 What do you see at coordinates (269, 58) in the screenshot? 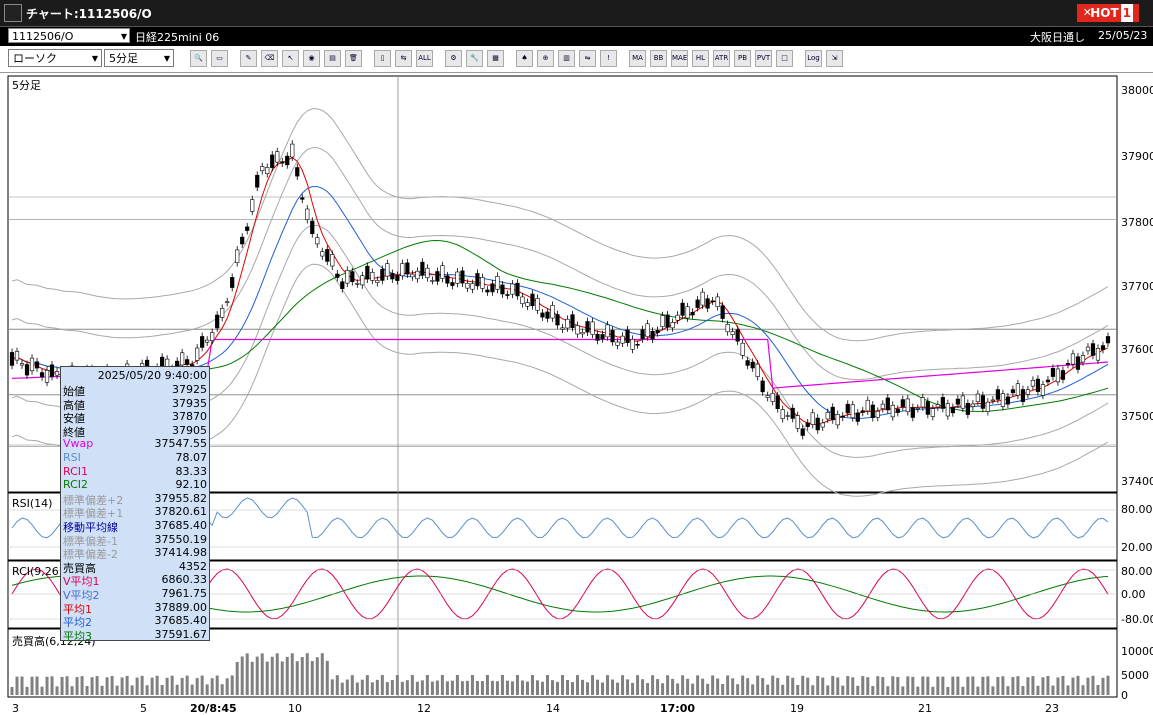
I see `eraser-tool-button: ⌫` at bounding box center [269, 58].